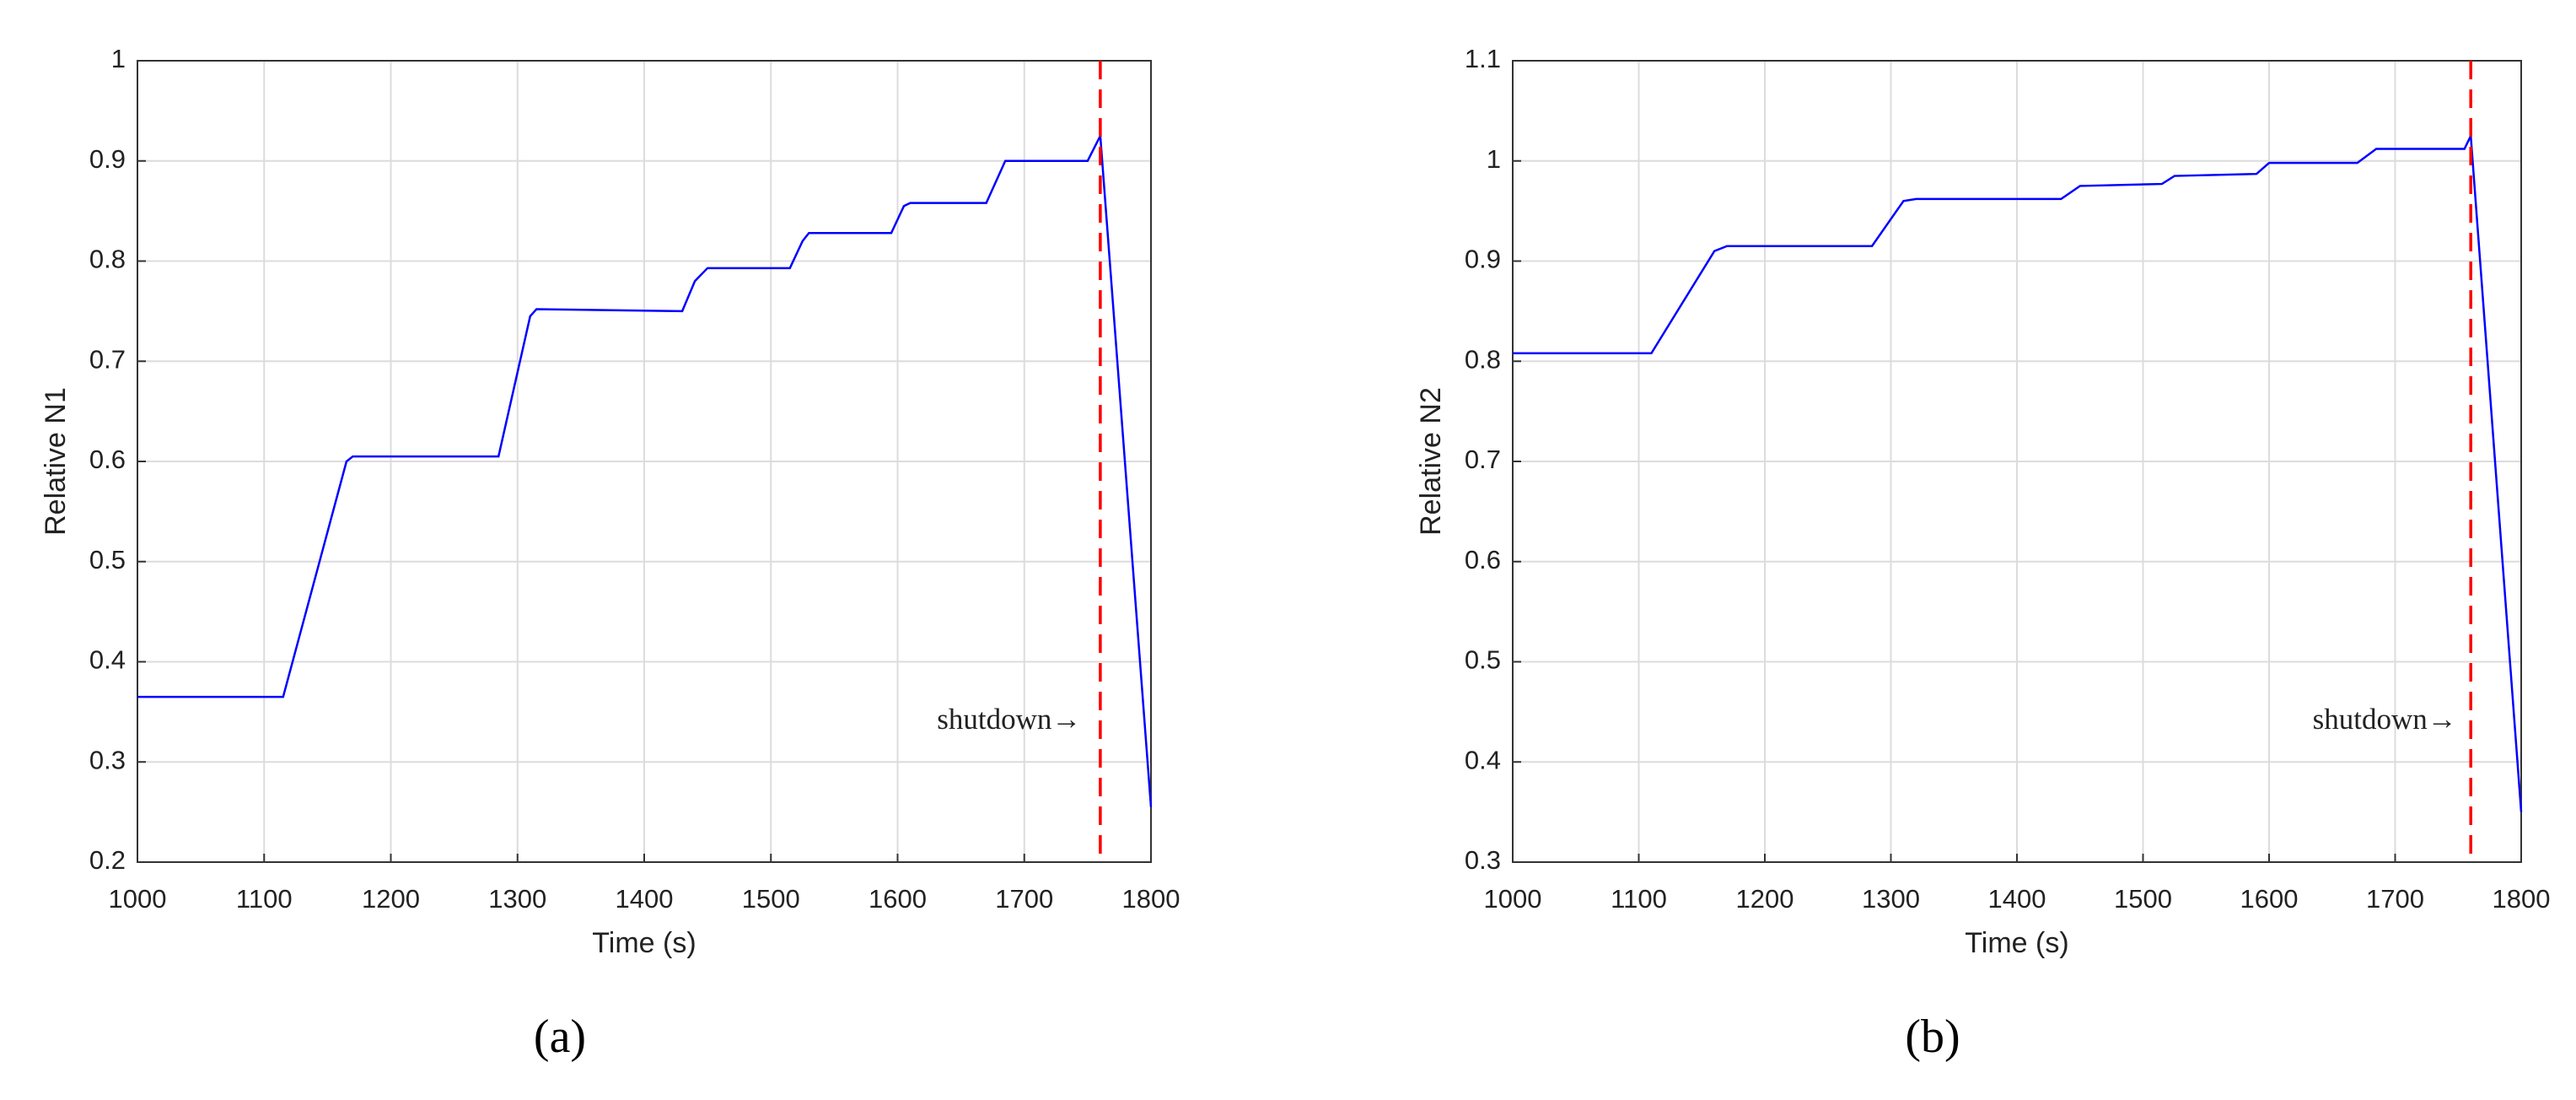 The height and width of the screenshot is (1100, 2576). I want to click on y-axis-label: Relative N1, so click(56, 462).